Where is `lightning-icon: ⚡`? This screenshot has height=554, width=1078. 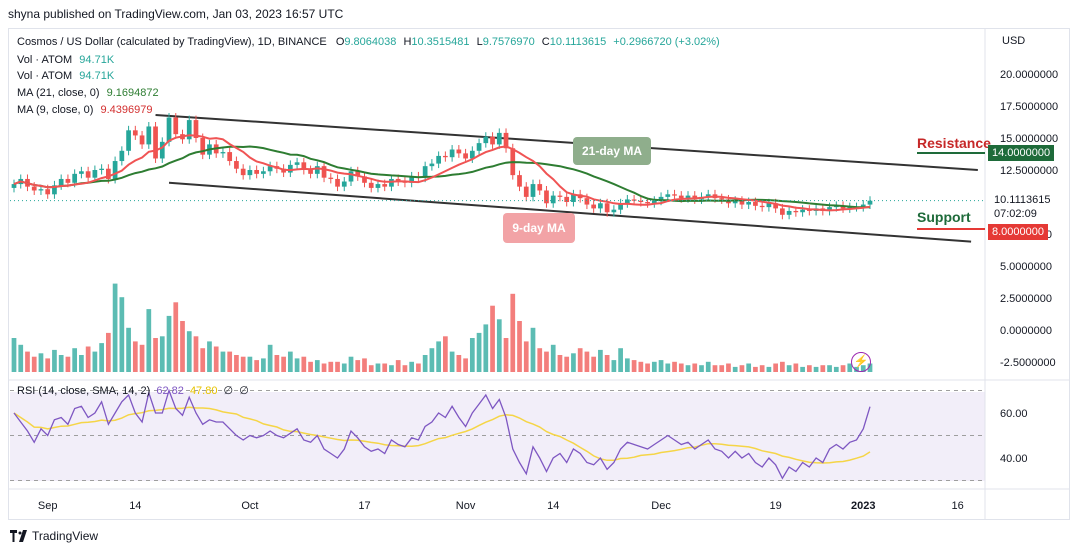
lightning-icon: ⚡ is located at coordinates (861, 362).